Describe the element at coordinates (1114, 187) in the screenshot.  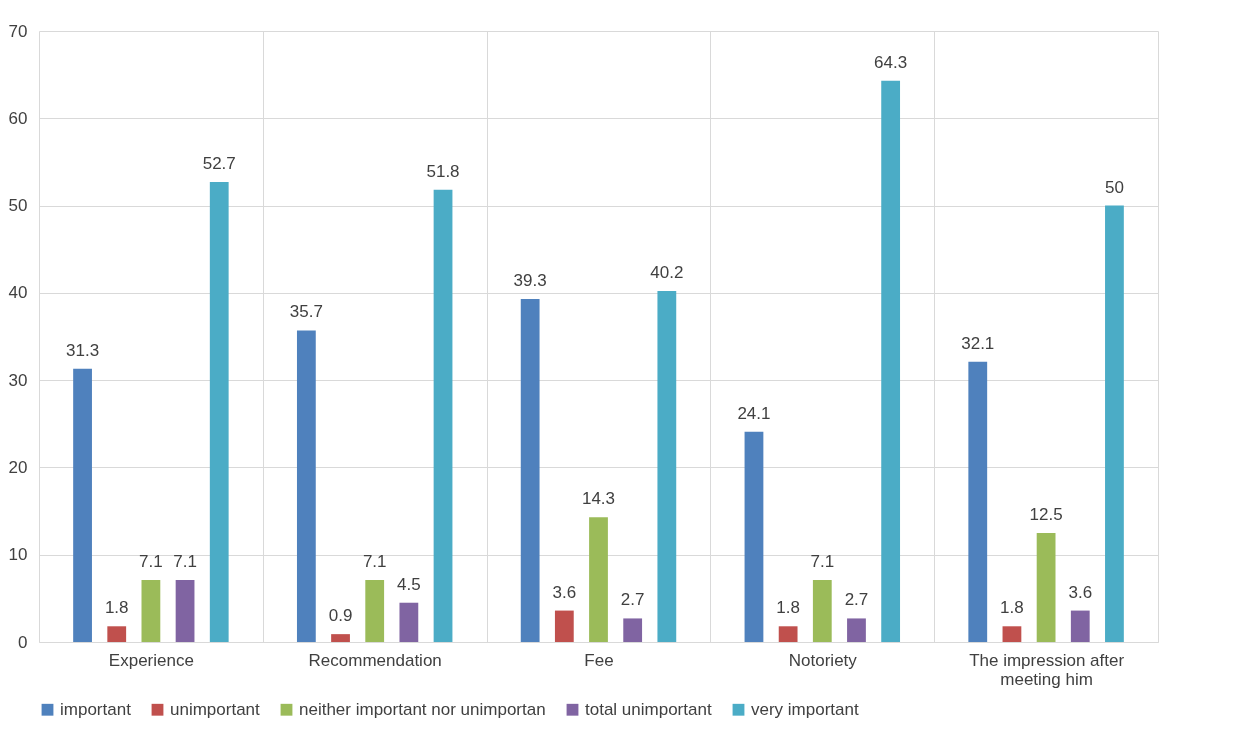
I see `data-label: 50` at that location.